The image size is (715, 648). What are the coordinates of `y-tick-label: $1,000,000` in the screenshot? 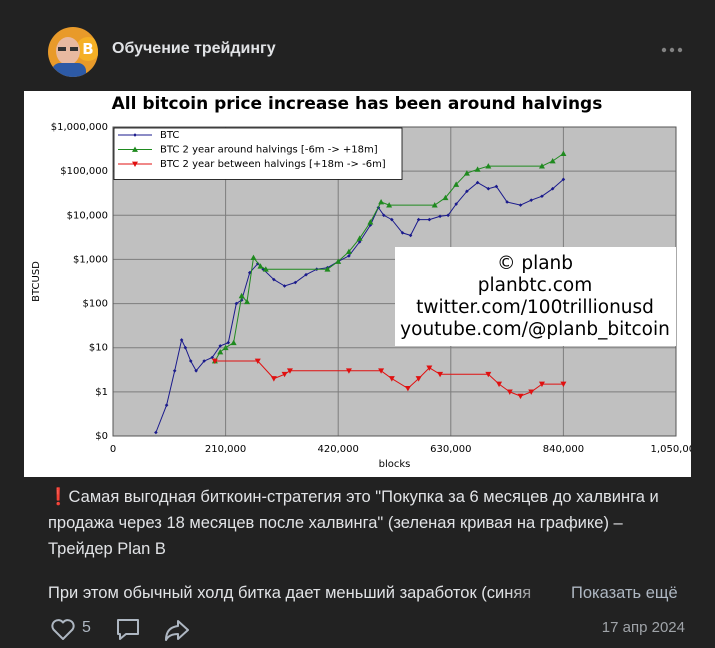 It's located at (79, 127).